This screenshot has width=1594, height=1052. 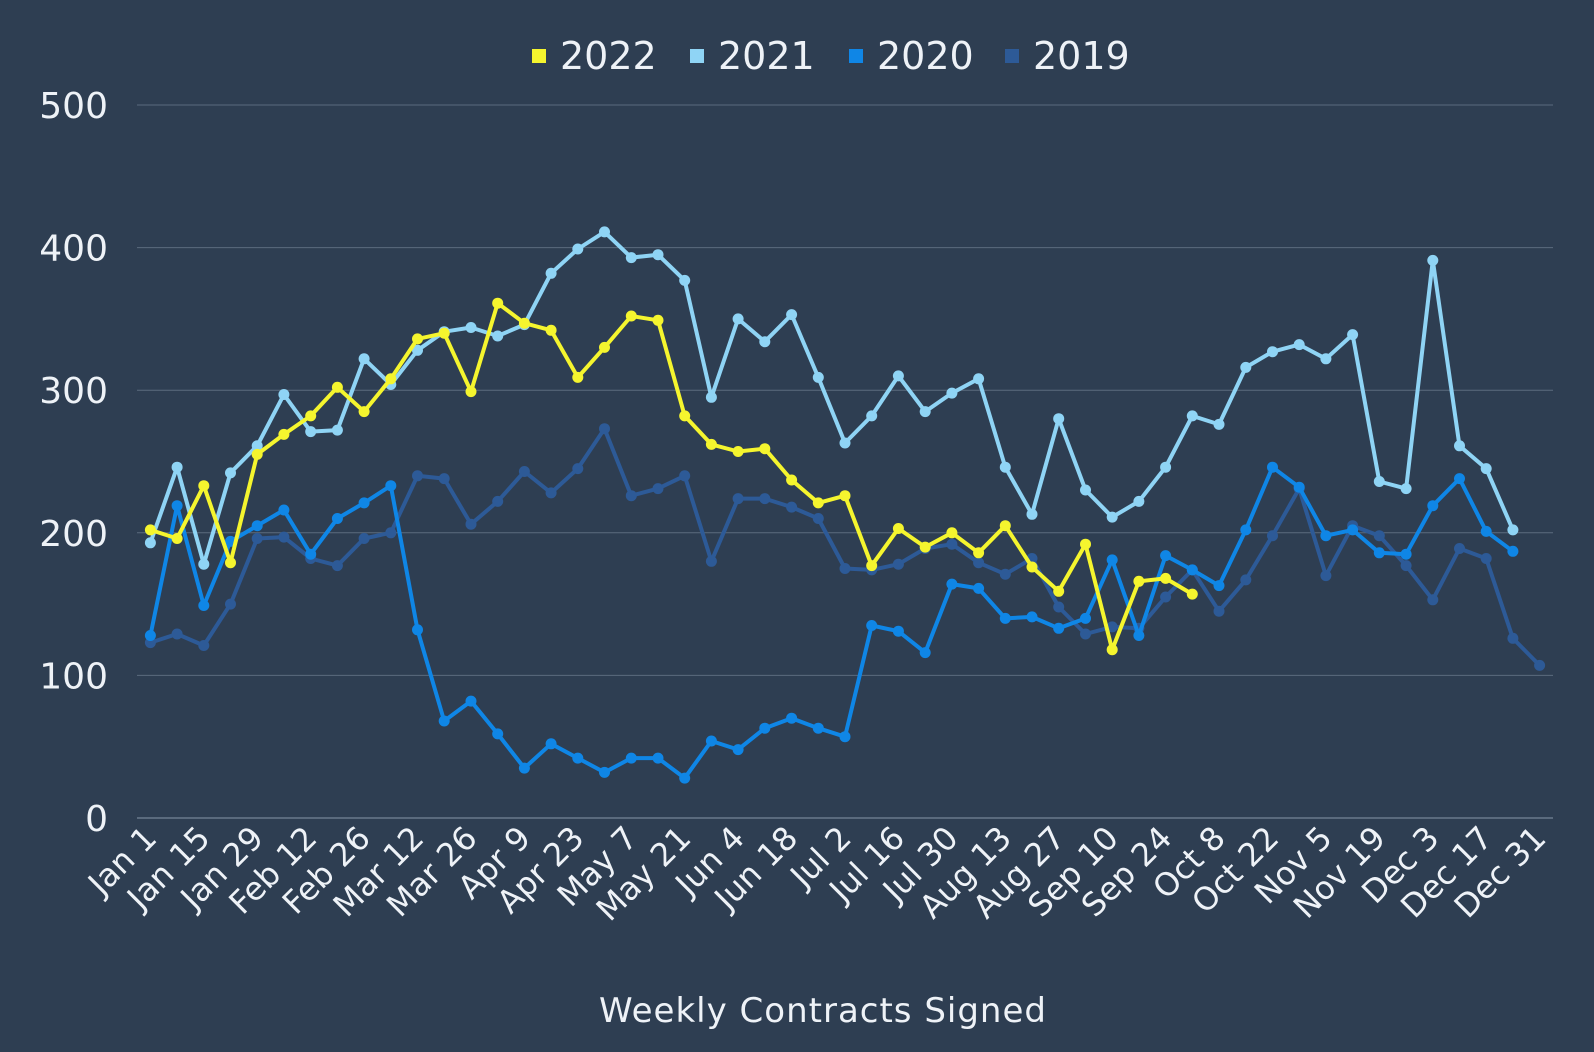 I want to click on y-tick-label: 0, so click(x=96, y=819).